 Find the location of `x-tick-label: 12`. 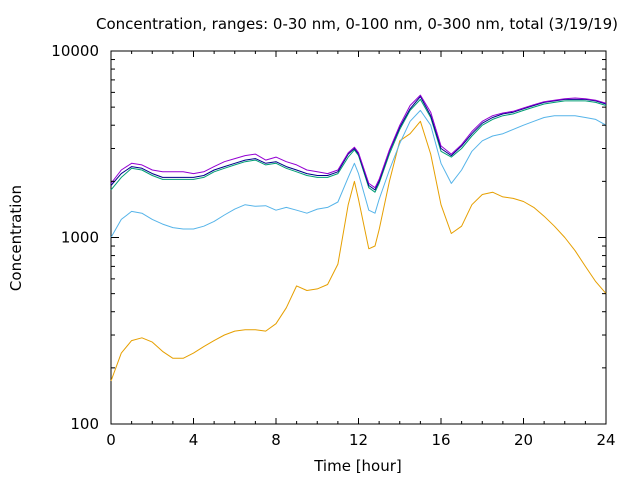

x-tick-label: 12 is located at coordinates (358, 440).